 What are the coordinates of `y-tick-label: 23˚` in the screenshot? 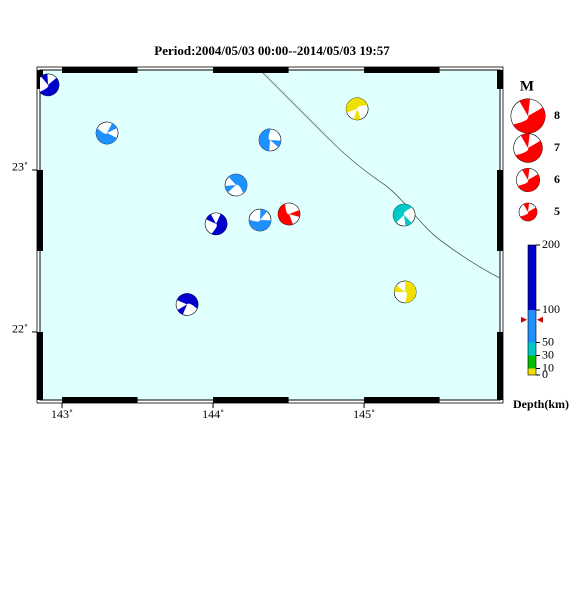 It's located at (20, 167).